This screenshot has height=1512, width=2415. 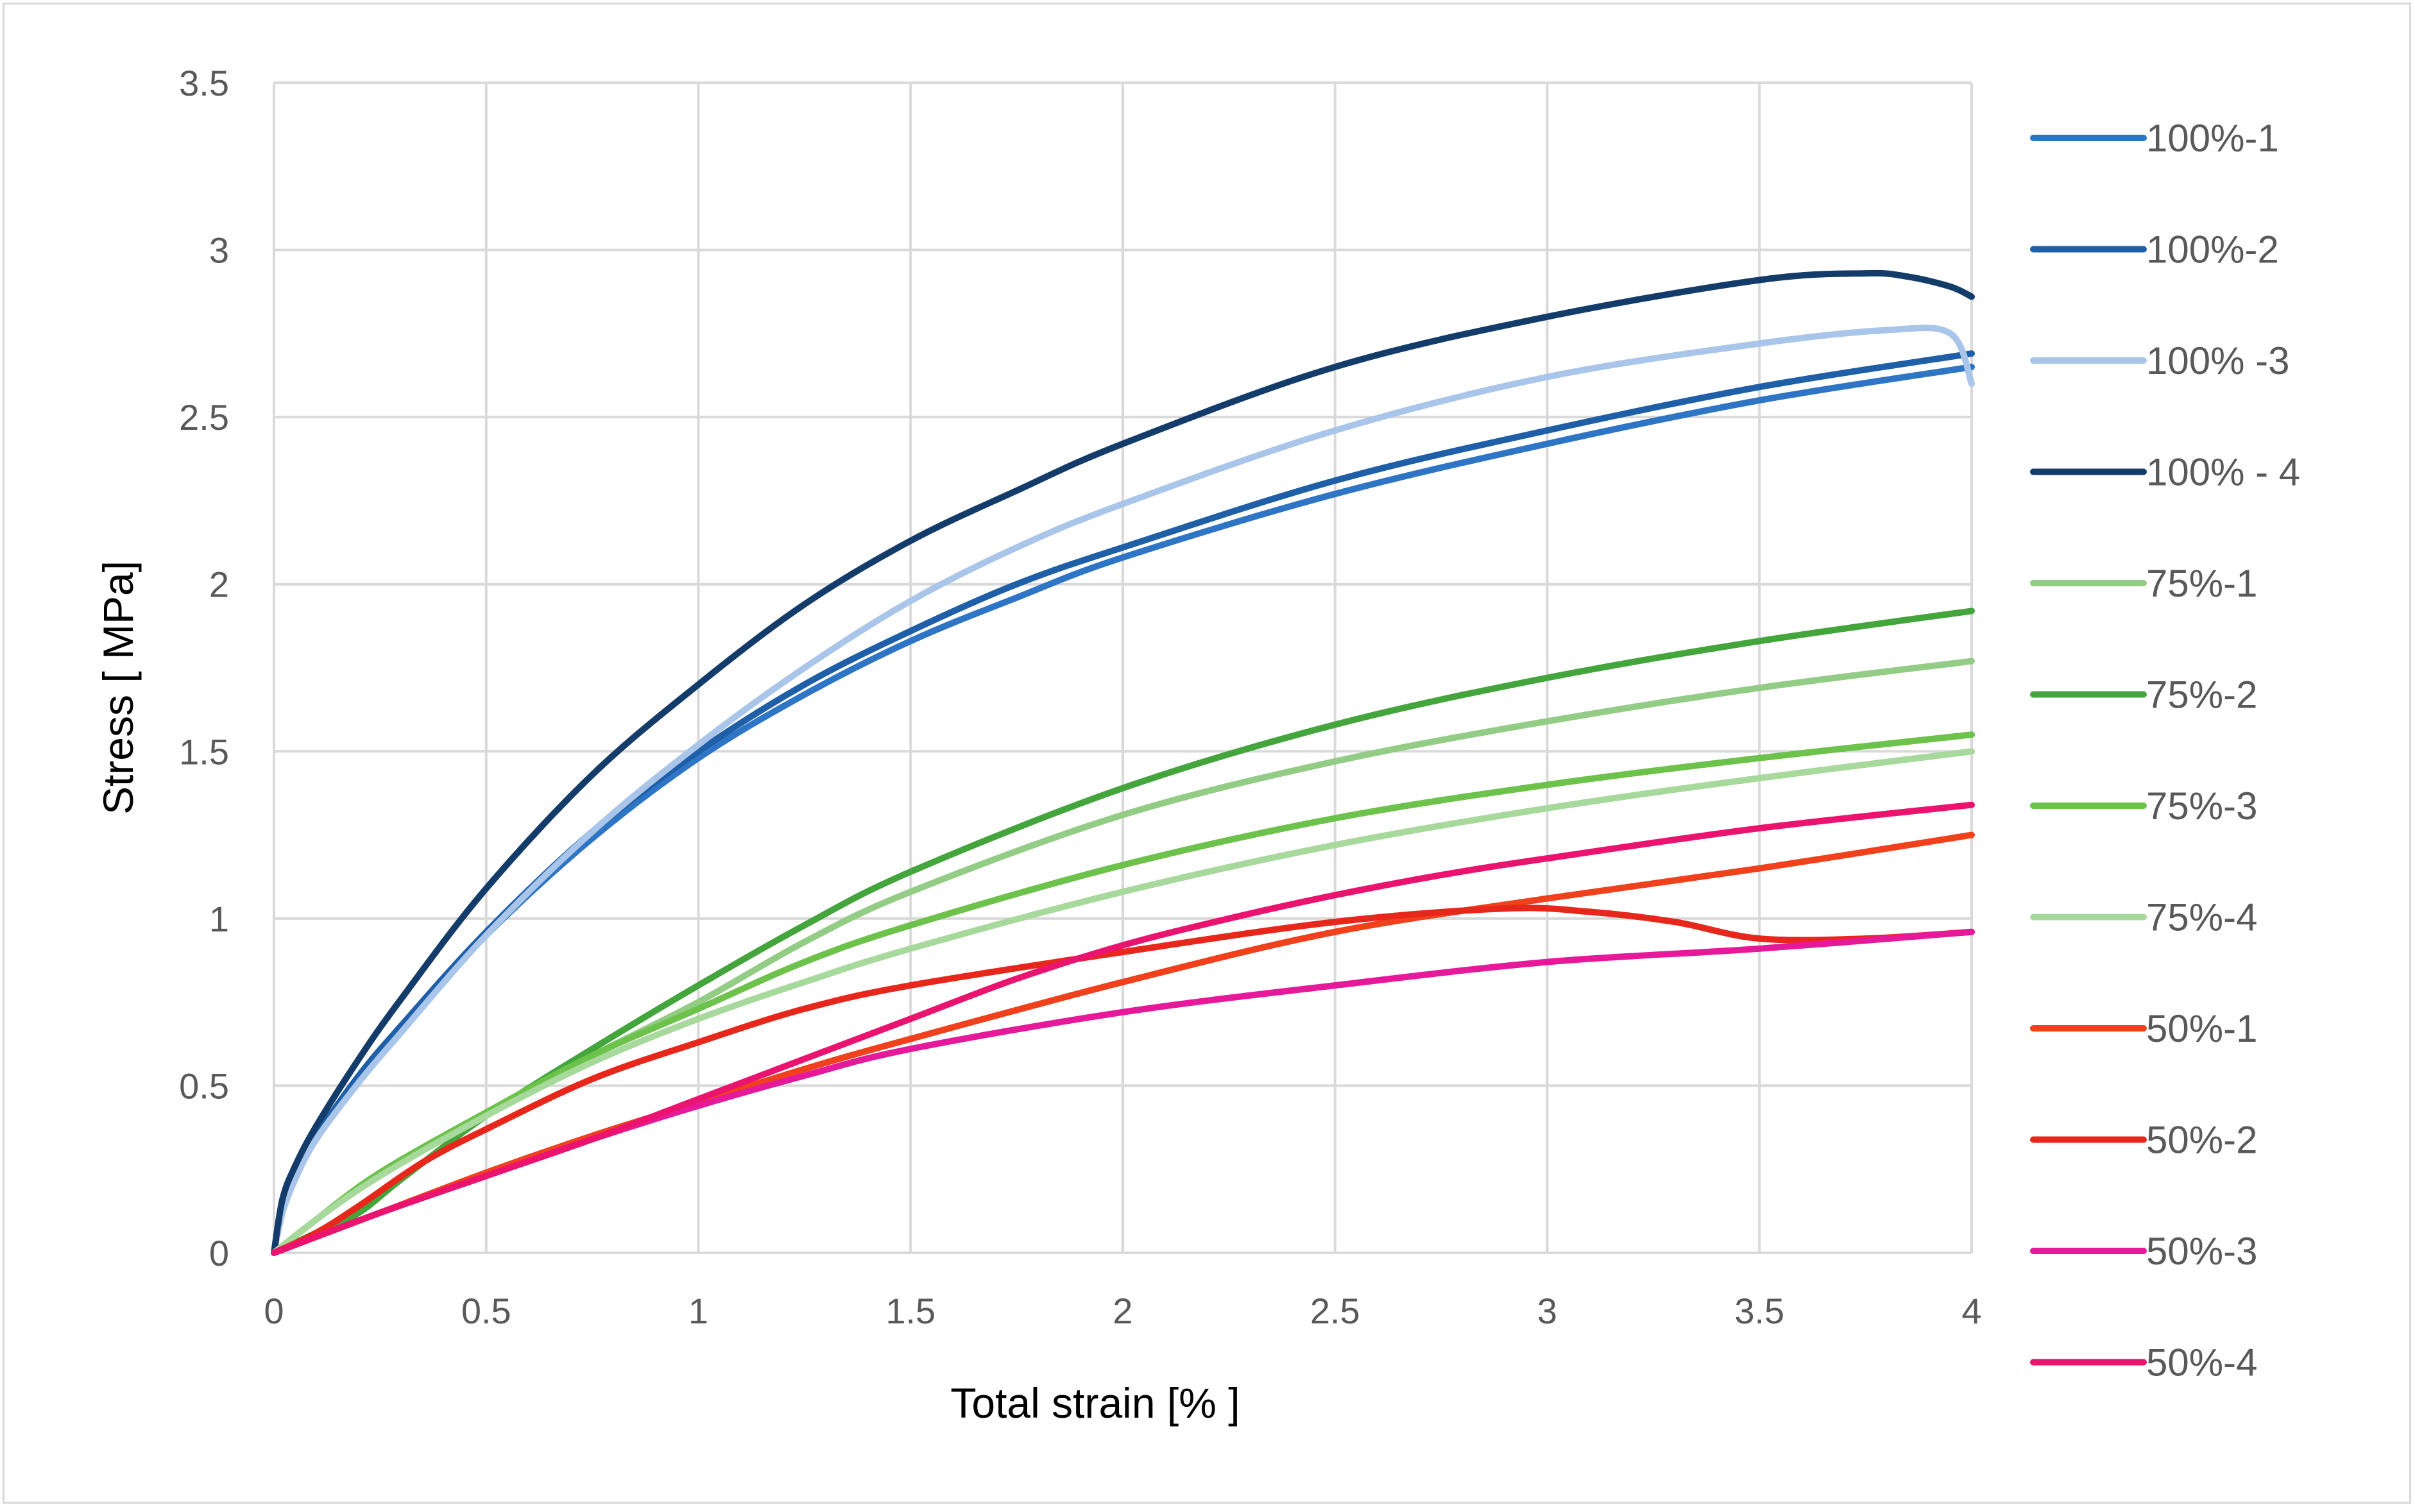 I want to click on x-tick-label: 0.5, so click(x=486, y=1311).